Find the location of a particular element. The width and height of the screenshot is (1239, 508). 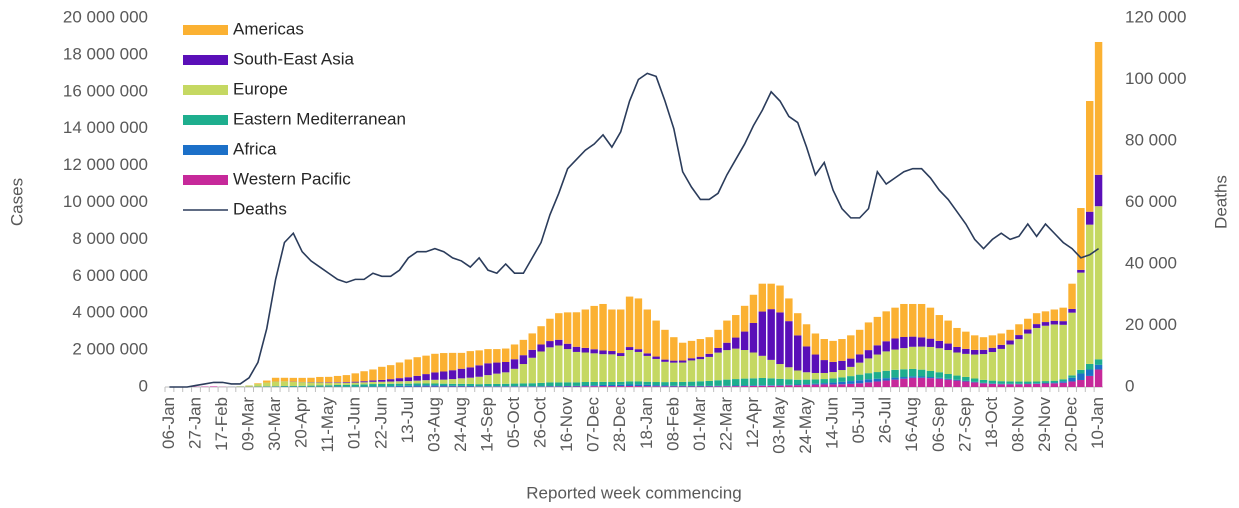

x-tick-label: 29-Nov is located at coordinates (1044, 424).